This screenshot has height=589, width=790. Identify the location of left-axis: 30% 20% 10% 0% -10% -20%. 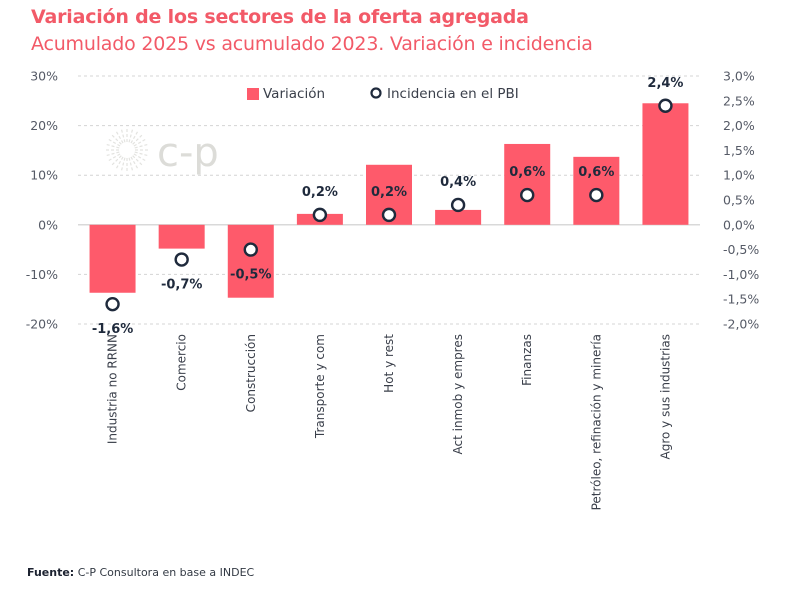
(42, 200).